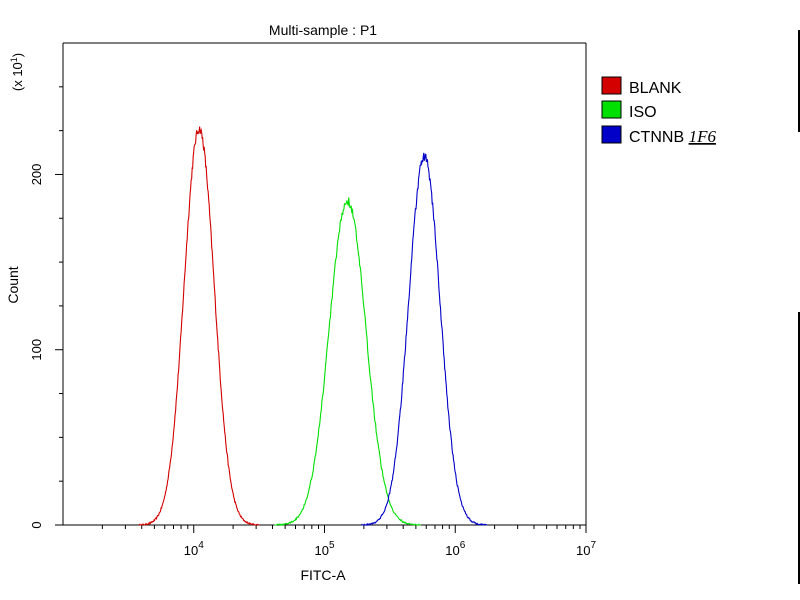 Image resolution: width=800 pixels, height=600 pixels. What do you see at coordinates (799, 81) in the screenshot?
I see `right-edge-bar-top` at bounding box center [799, 81].